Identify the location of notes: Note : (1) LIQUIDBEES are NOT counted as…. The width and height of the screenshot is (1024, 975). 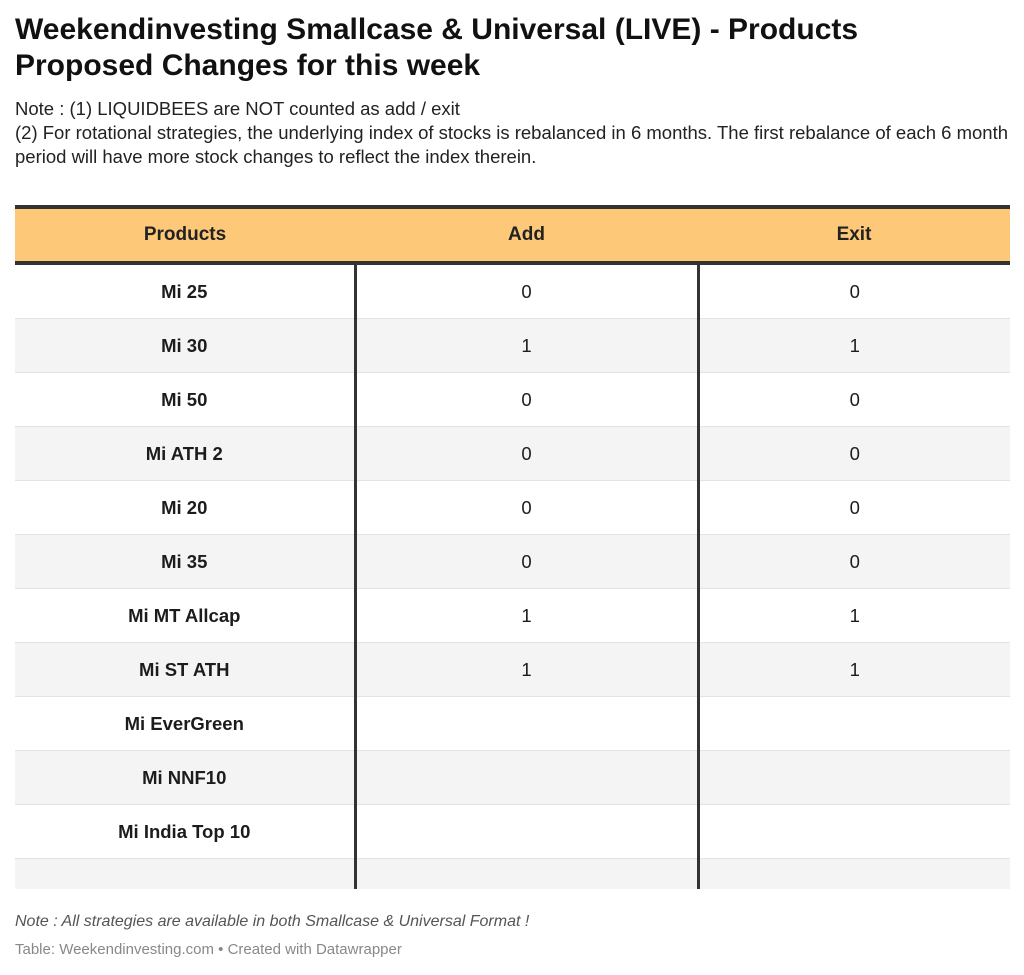
(512, 133).